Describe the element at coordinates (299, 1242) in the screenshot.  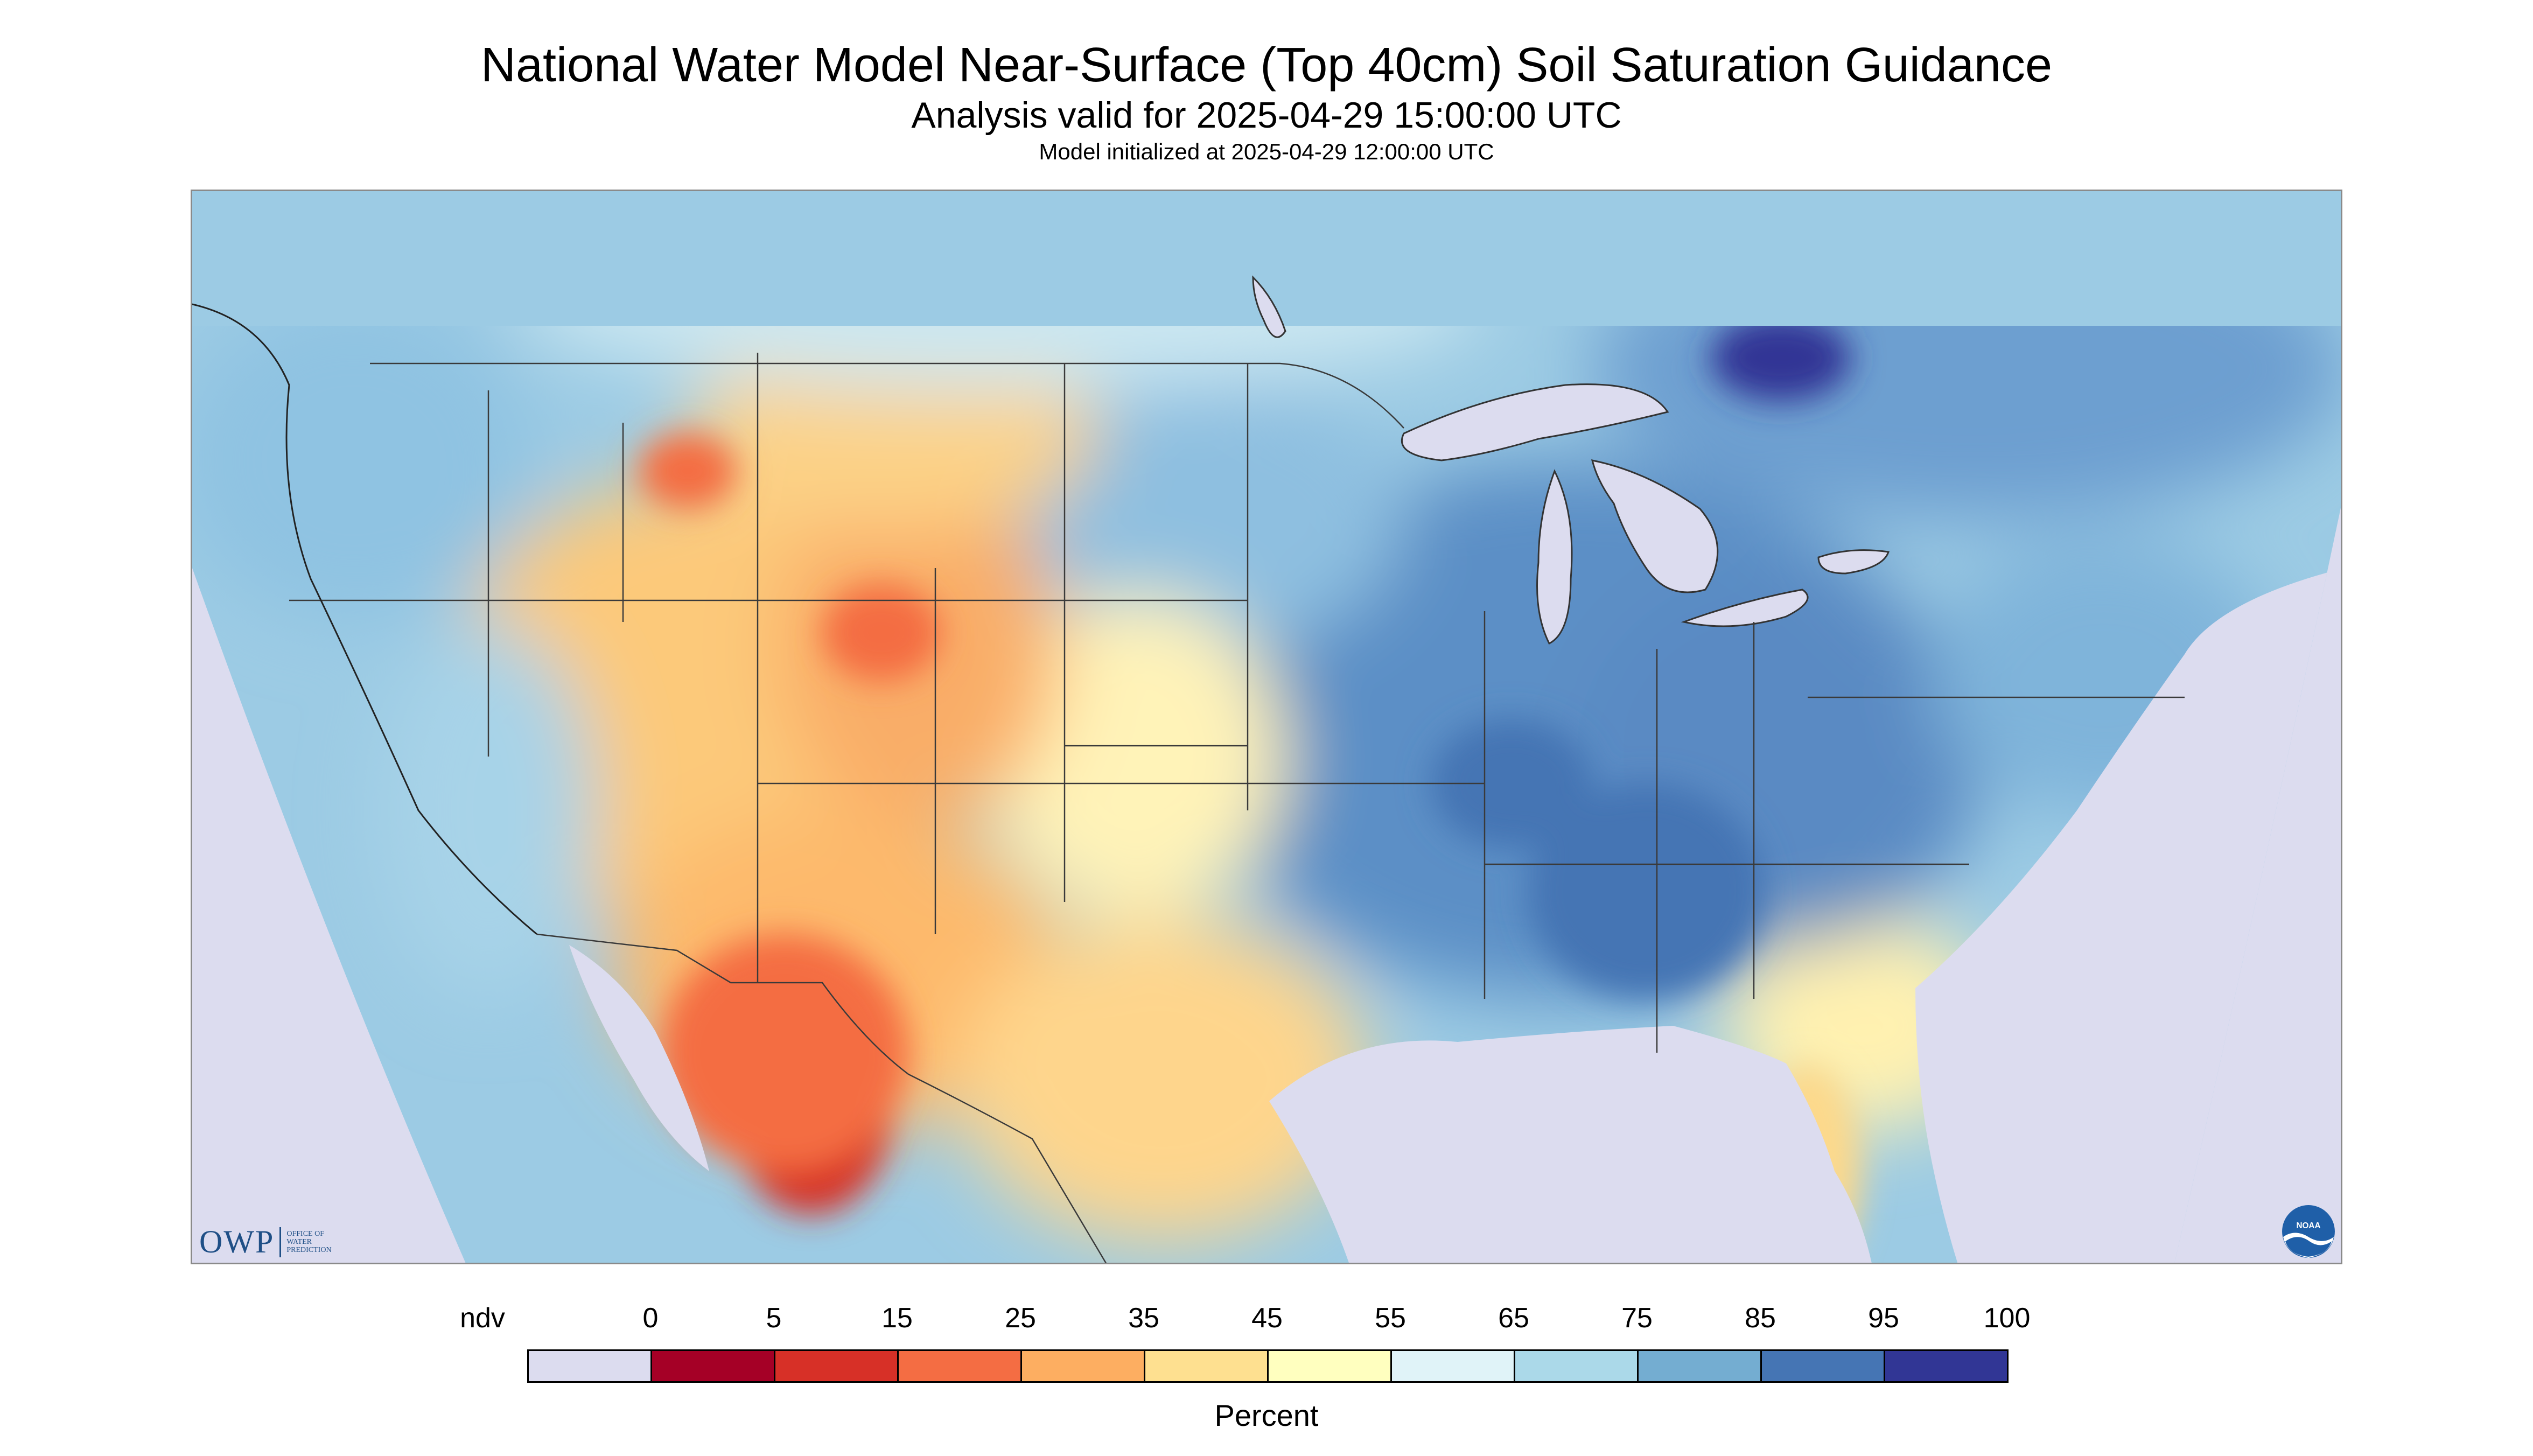
I see `owp-sub-line: WATER` at that location.